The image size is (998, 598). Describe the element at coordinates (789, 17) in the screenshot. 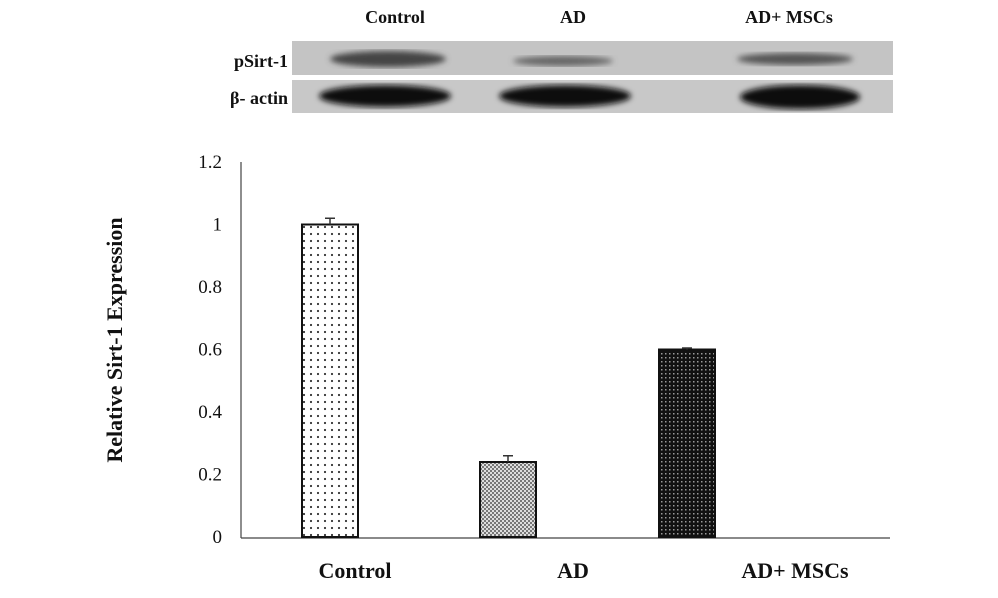

I see `blot-lane-label: AD+ MSCs` at that location.